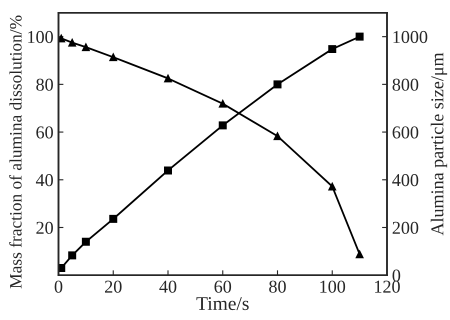 The width and height of the screenshot is (450, 320). I want to click on y2-tick-label: 1000, so click(410, 37).